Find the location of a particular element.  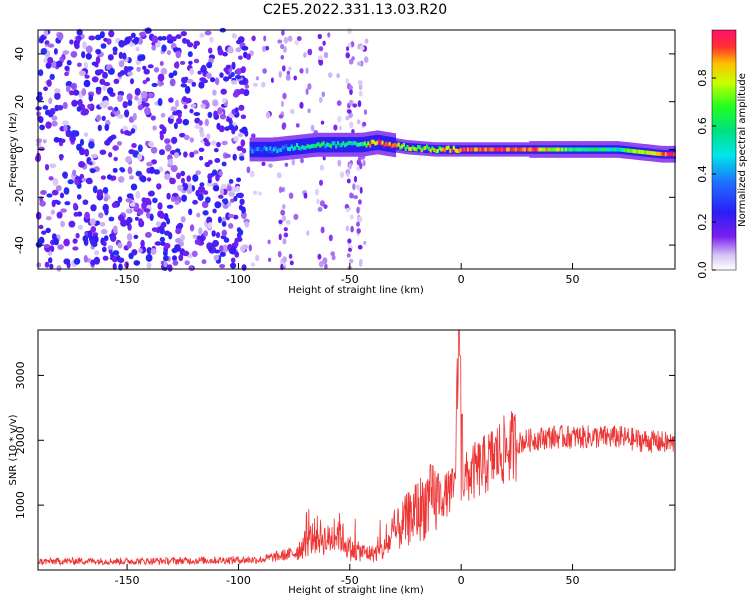

colorbar-tick-label: 0.2 is located at coordinates (702, 222).